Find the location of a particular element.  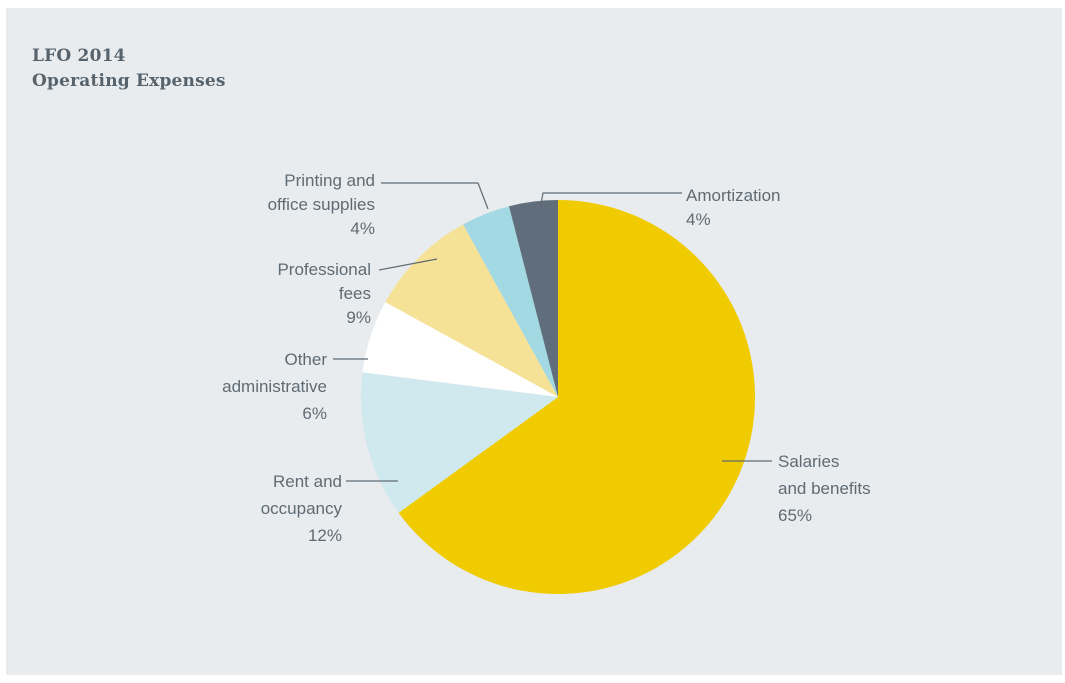

slice-label-professional-fees: Professional fees 9% is located at coordinates (324, 293).